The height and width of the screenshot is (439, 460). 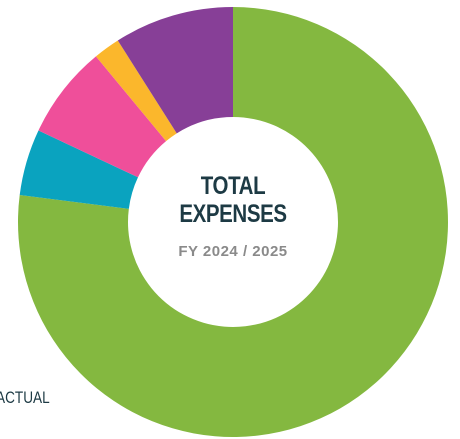 I want to click on annotation: ACTUAL, so click(x=25, y=397).